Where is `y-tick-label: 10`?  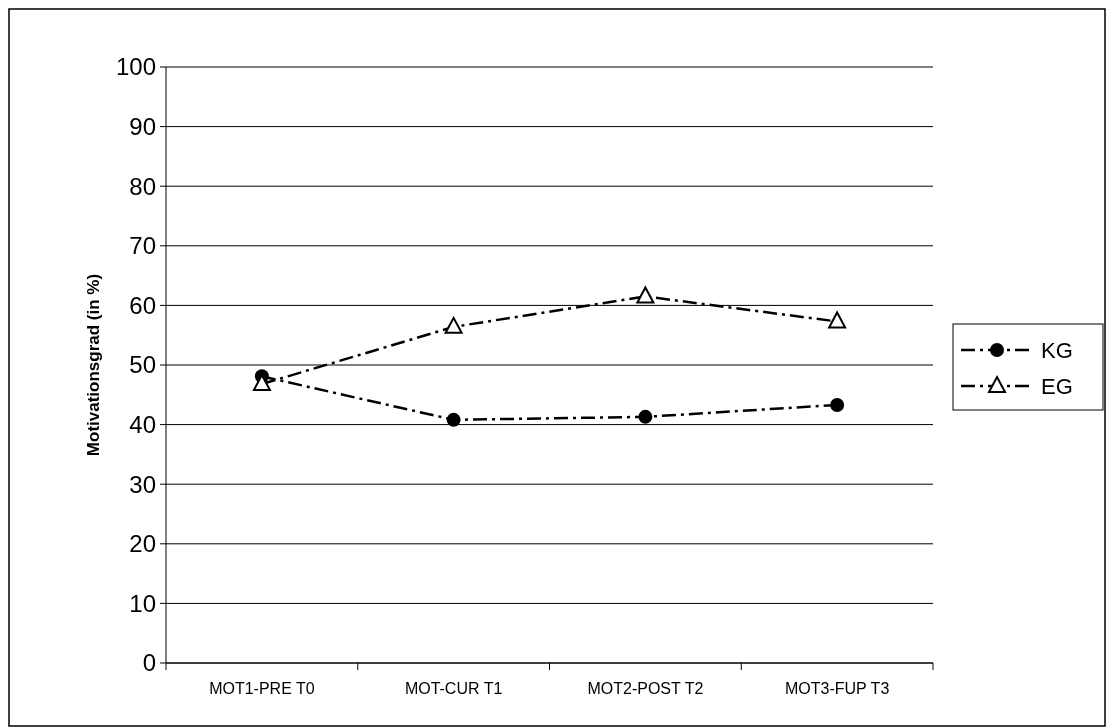
y-tick-label: 10 is located at coordinates (142, 603).